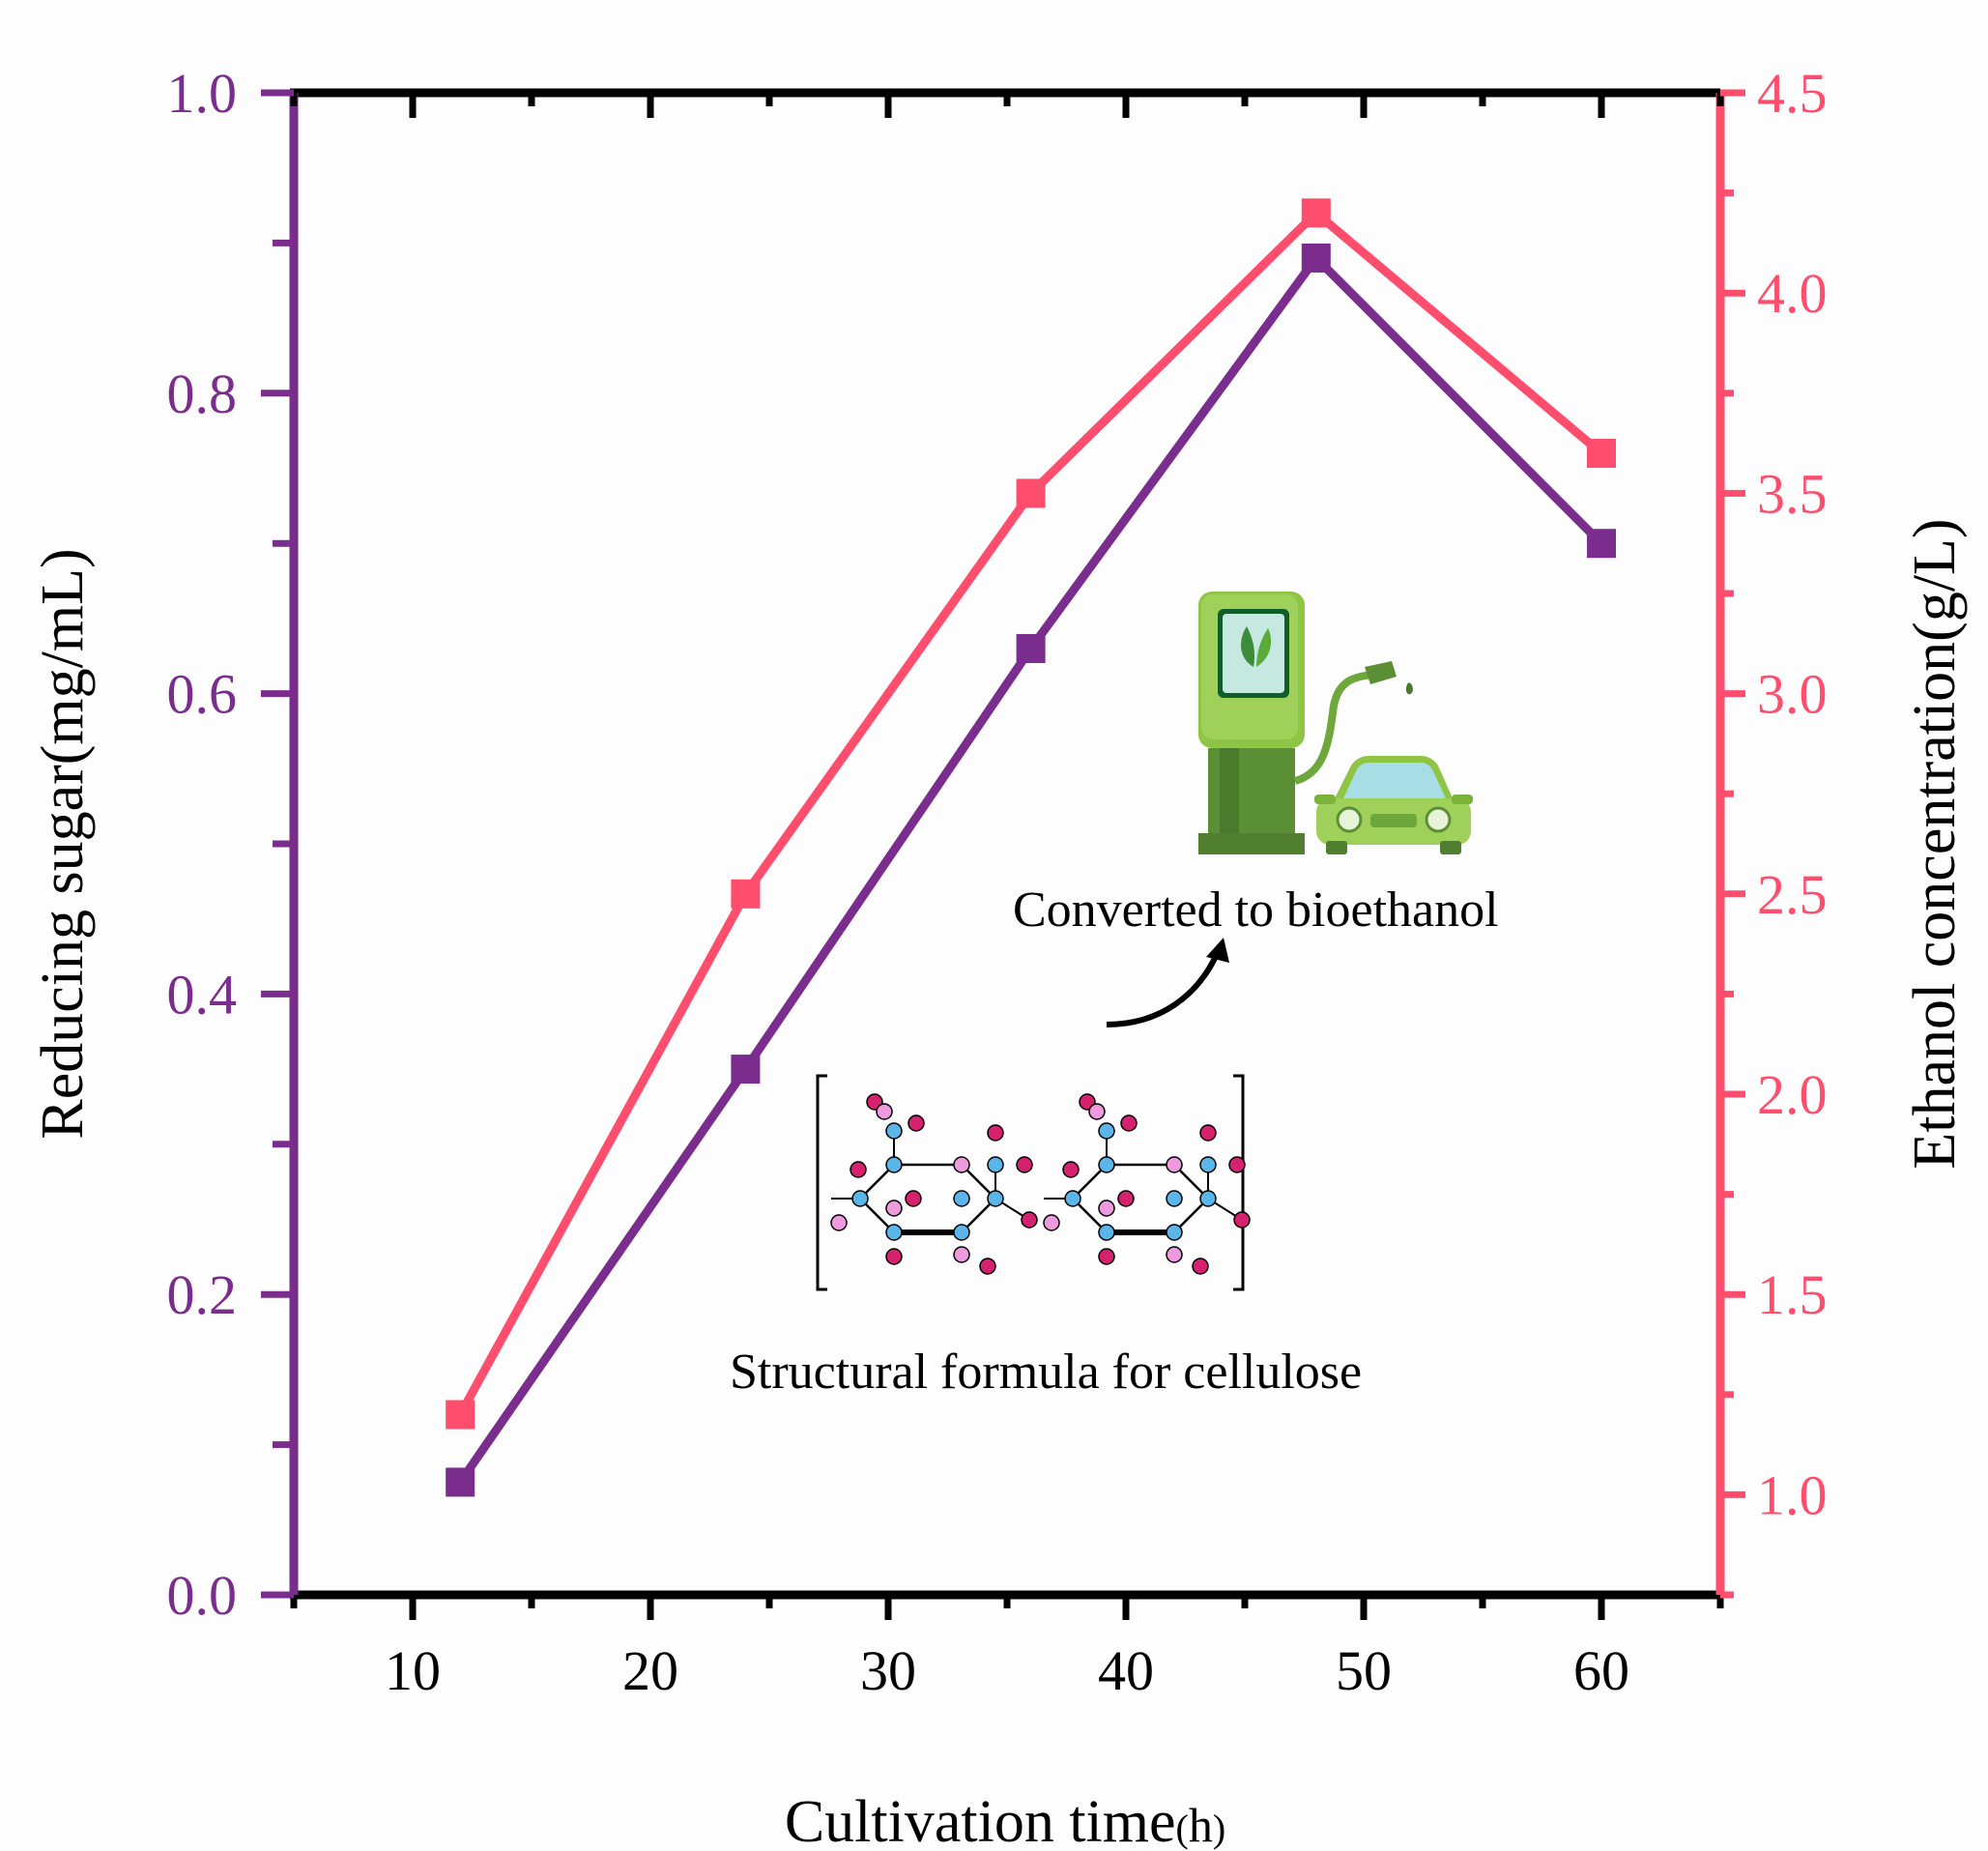 The height and width of the screenshot is (1851, 1988). I want to click on x-tick-label: 20, so click(650, 1670).